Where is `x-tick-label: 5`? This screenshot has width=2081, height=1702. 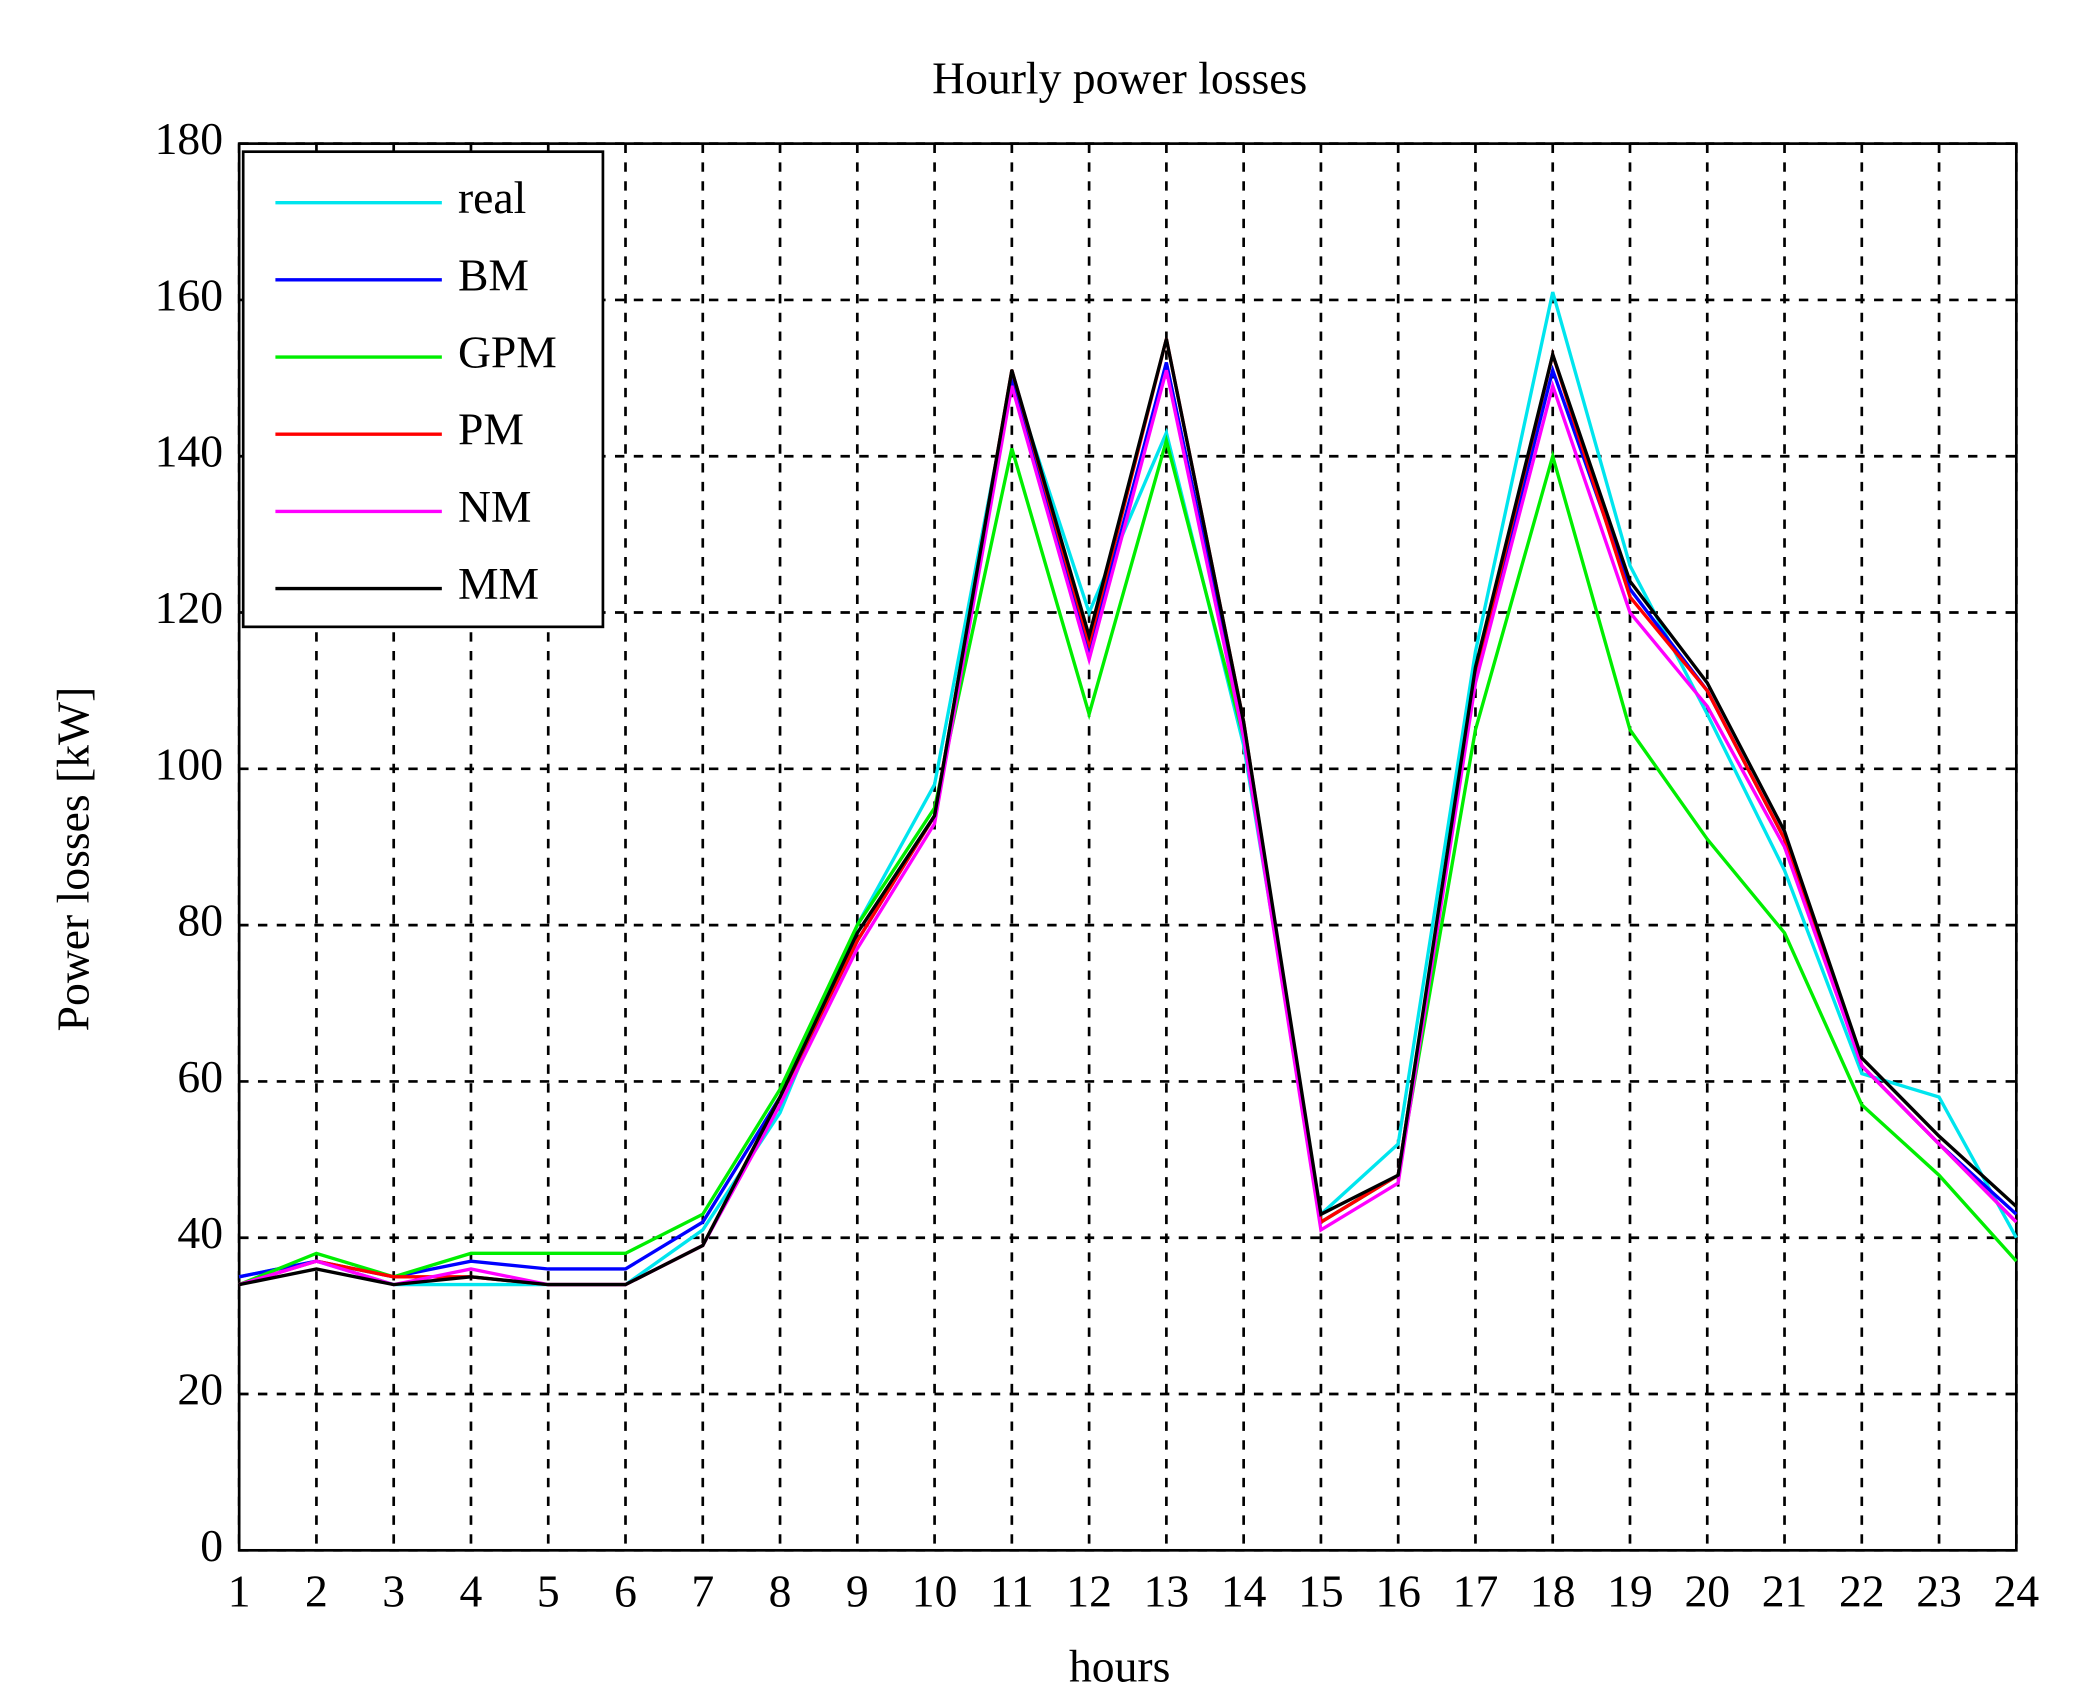
x-tick-label: 5 is located at coordinates (548, 1590).